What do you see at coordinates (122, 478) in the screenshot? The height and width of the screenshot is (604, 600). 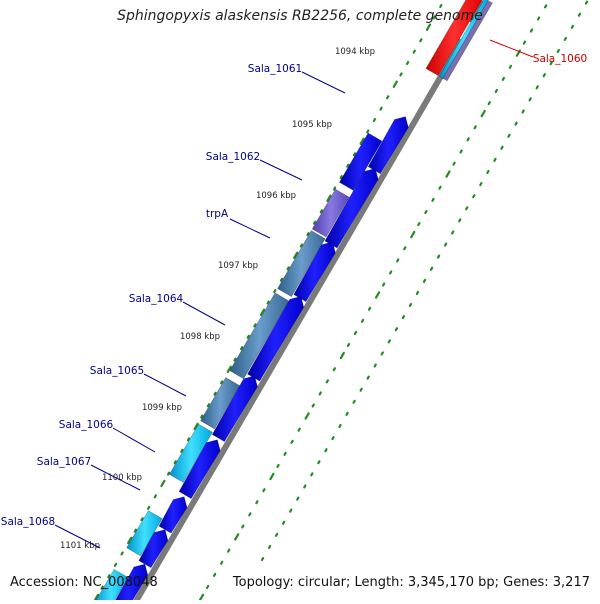 I see `tick-label: 1100 kbp` at bounding box center [122, 478].